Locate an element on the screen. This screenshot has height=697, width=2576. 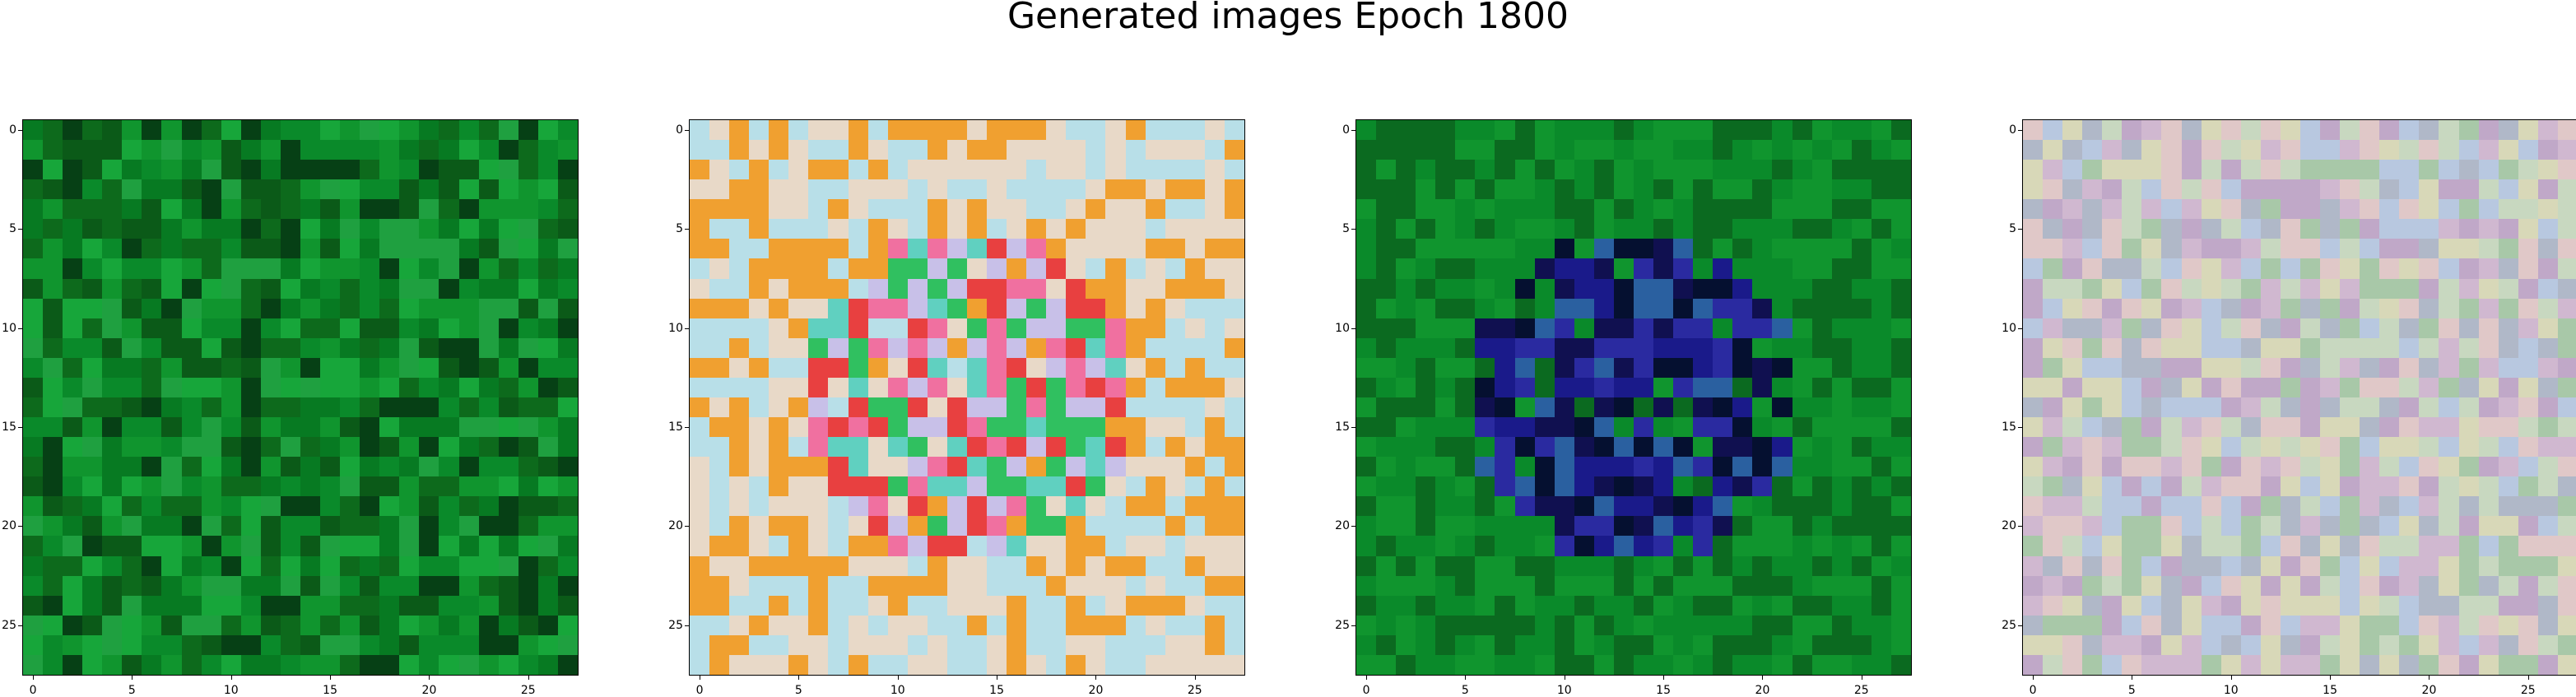
y-tick-label: 0 is located at coordinates (679, 130).